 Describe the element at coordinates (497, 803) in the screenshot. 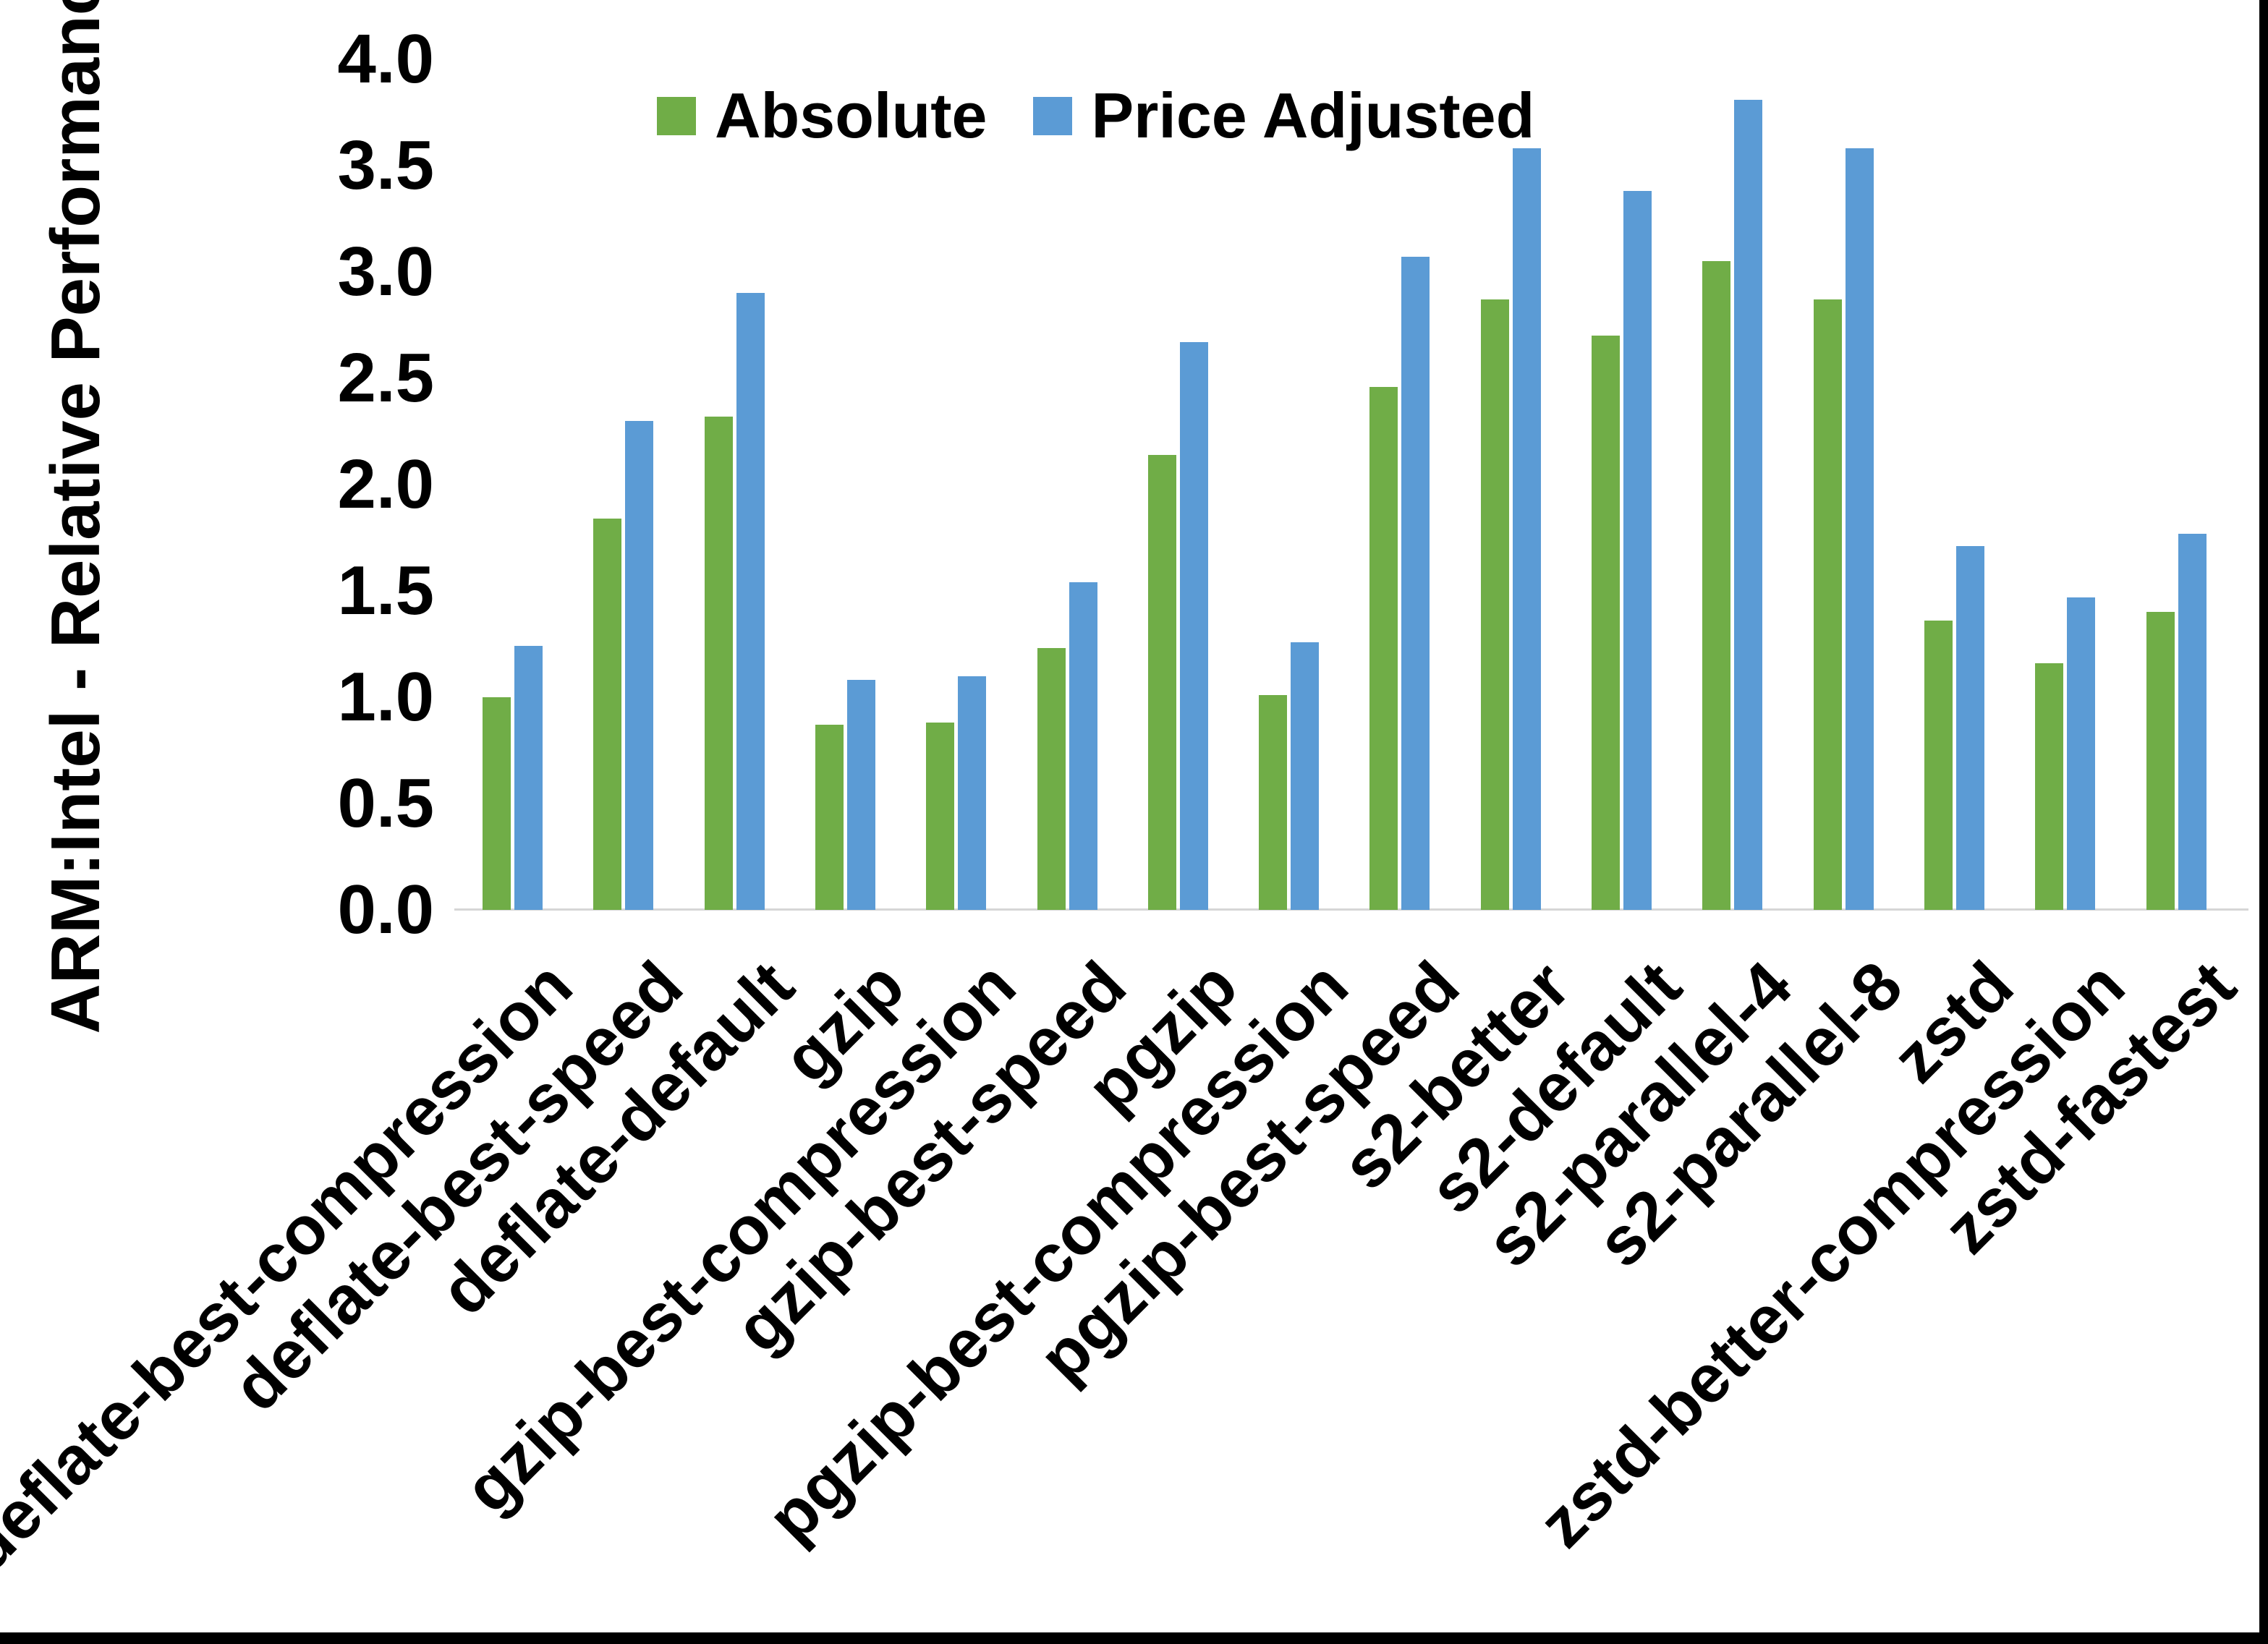

I see `bar-absolute-deflate-best-compression` at that location.